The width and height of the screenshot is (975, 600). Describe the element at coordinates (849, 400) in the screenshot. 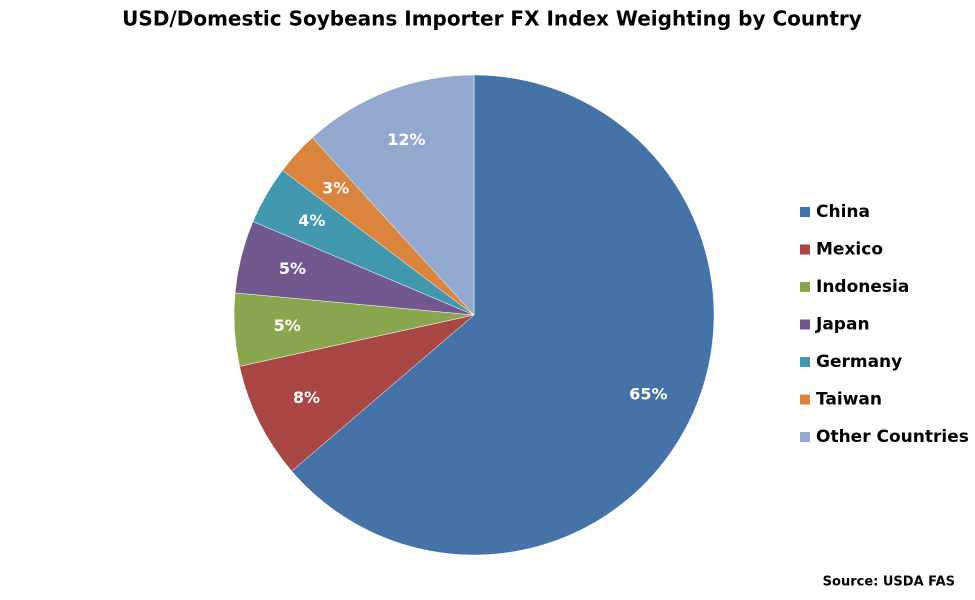

I see `legend-label: Taiwan` at that location.